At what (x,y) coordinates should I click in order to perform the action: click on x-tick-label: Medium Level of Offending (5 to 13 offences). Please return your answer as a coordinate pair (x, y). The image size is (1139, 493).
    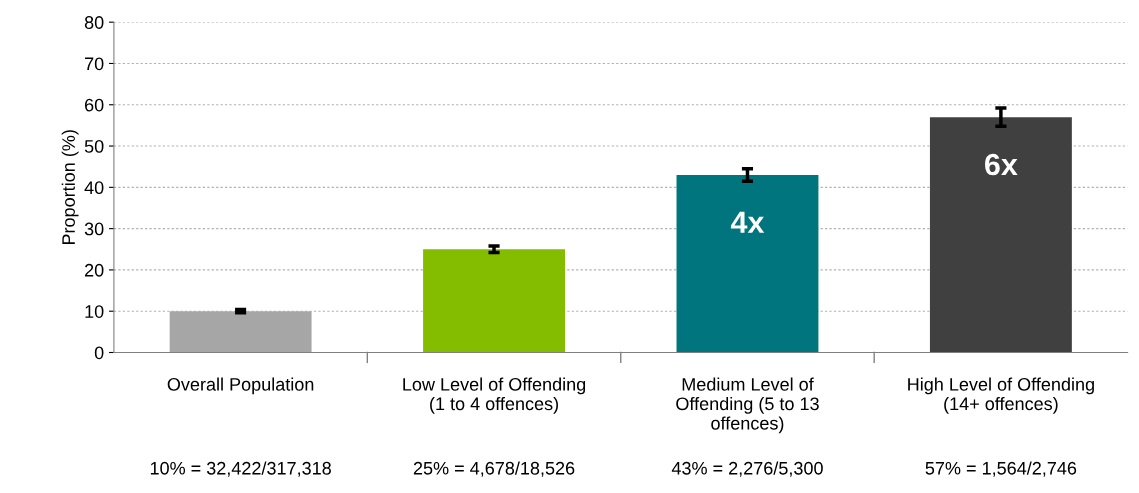
    Looking at the image, I should click on (747, 405).